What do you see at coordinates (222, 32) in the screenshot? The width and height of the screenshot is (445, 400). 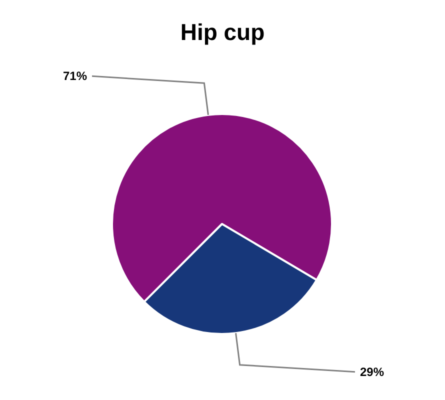 I see `chart-title: Hip cup` at bounding box center [222, 32].